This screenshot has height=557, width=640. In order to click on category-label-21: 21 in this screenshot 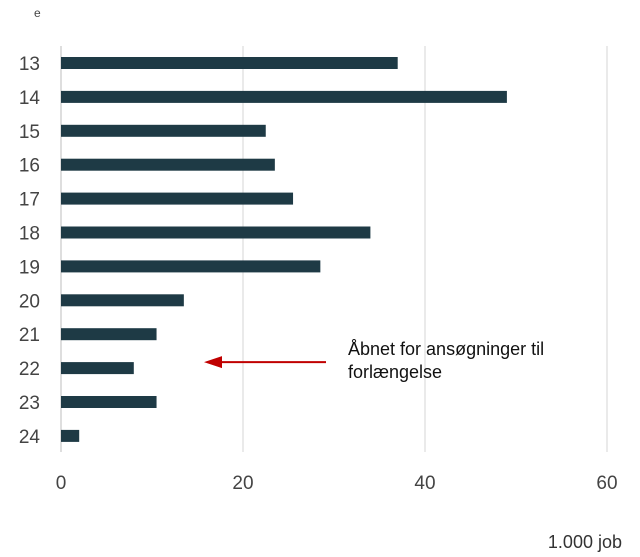, I will do `click(29, 335)`.